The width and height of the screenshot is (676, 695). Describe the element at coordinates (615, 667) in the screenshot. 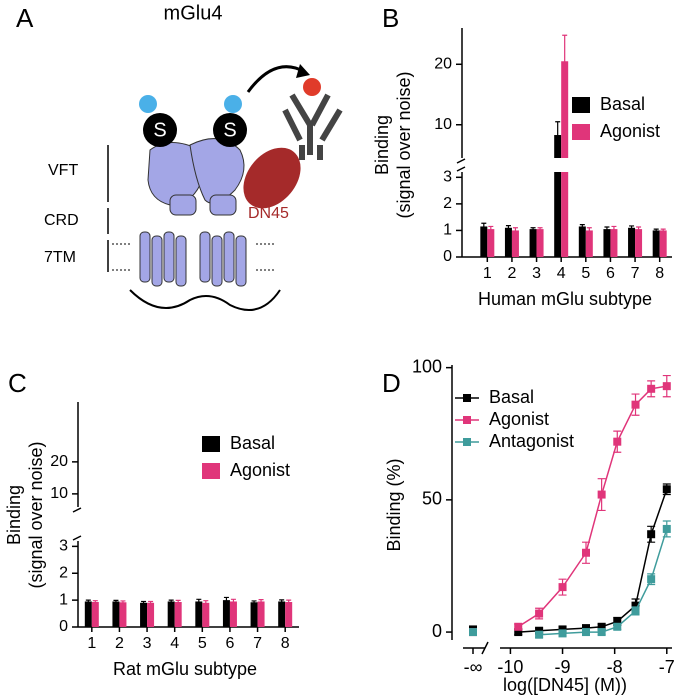

I see `x-tick-label: -8` at that location.